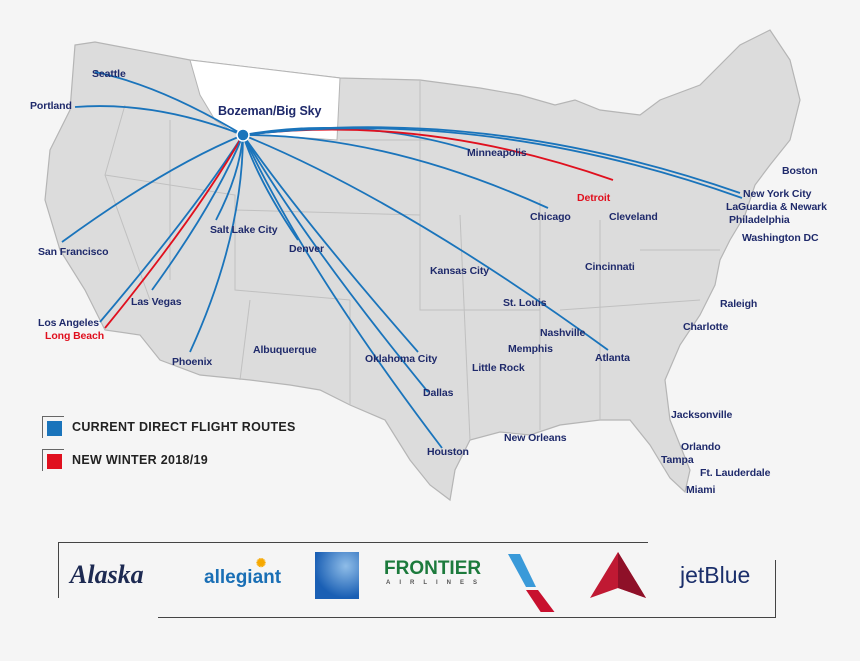  What do you see at coordinates (759, 220) in the screenshot?
I see `city-label-philadelphia: Philadelphia` at bounding box center [759, 220].